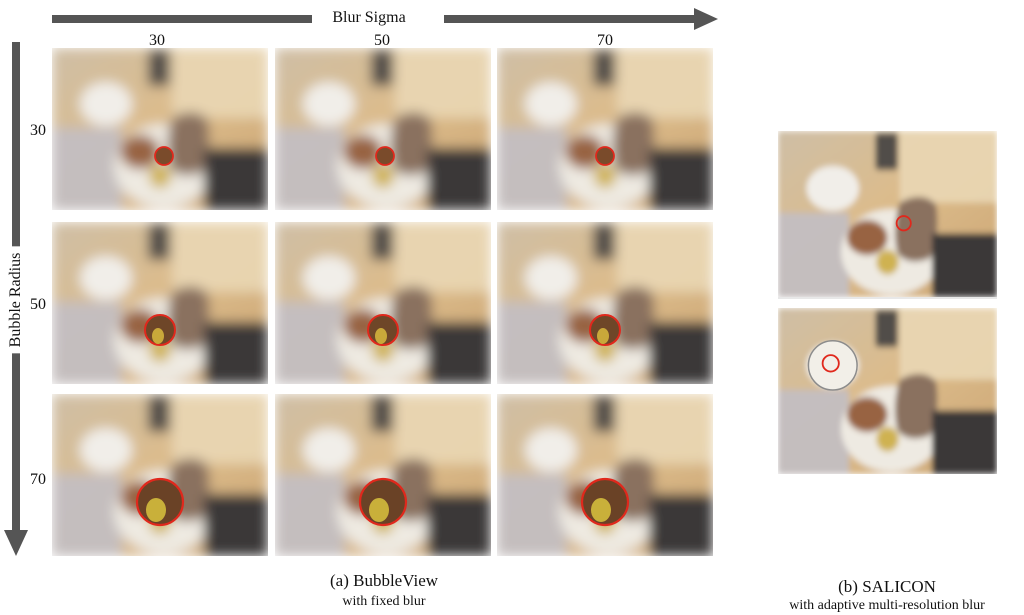 This screenshot has width=1024, height=615. Describe the element at coordinates (384, 580) in the screenshot. I see `bubbleview-caption-title: (a) BubbleView` at that location.